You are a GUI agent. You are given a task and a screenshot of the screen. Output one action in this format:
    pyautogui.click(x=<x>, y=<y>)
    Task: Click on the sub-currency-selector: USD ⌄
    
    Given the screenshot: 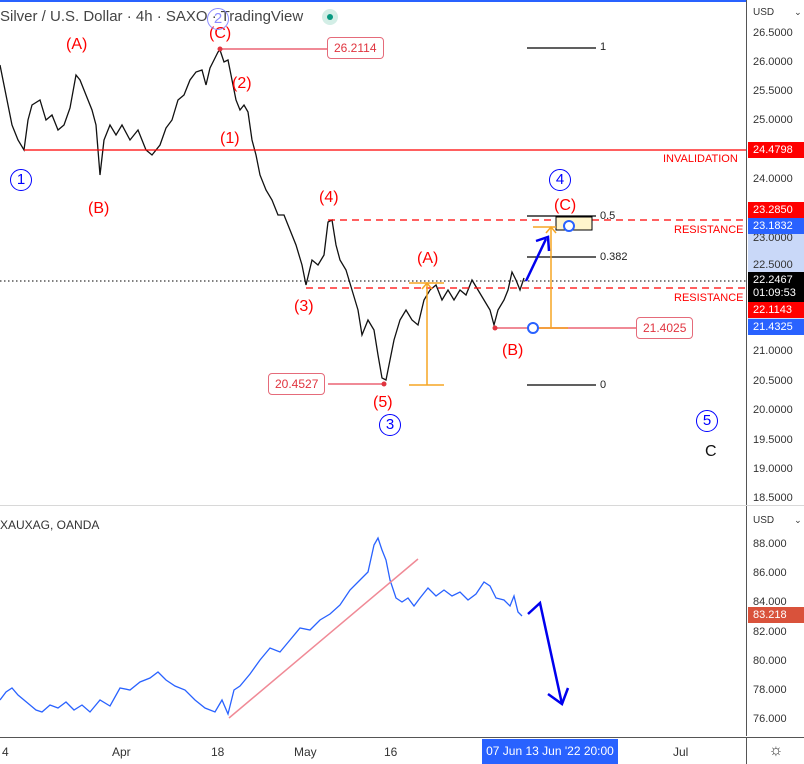 What is the action you would take?
    pyautogui.click(x=777, y=520)
    